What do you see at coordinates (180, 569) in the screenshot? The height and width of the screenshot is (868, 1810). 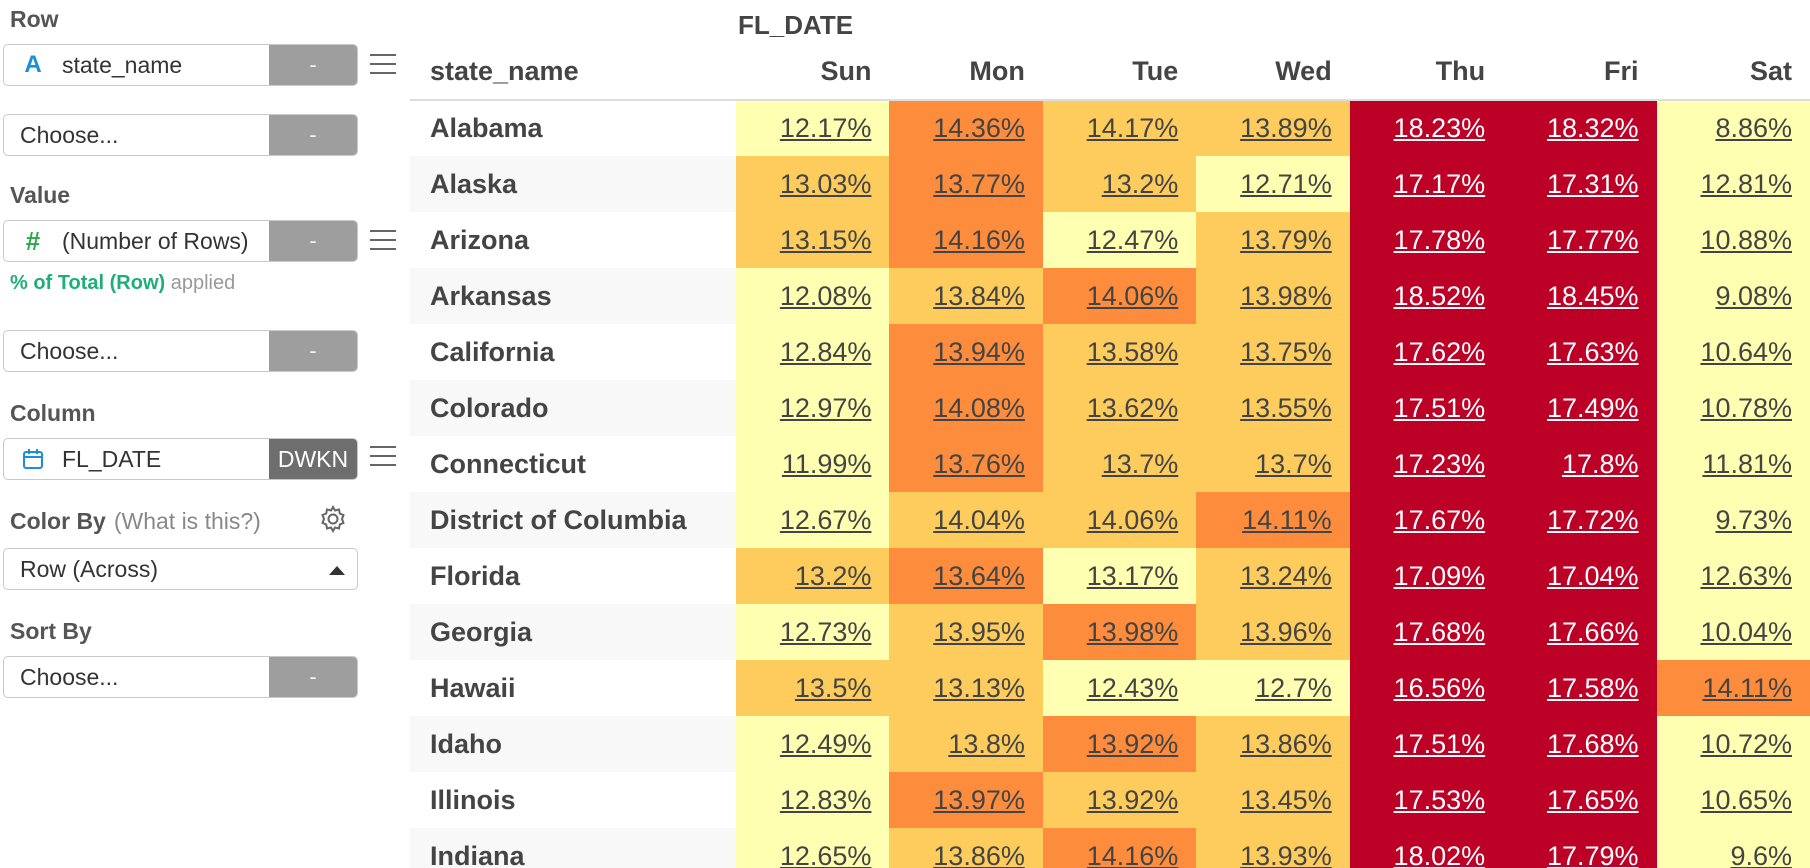 I see `color-by-select: Row (Across)` at bounding box center [180, 569].